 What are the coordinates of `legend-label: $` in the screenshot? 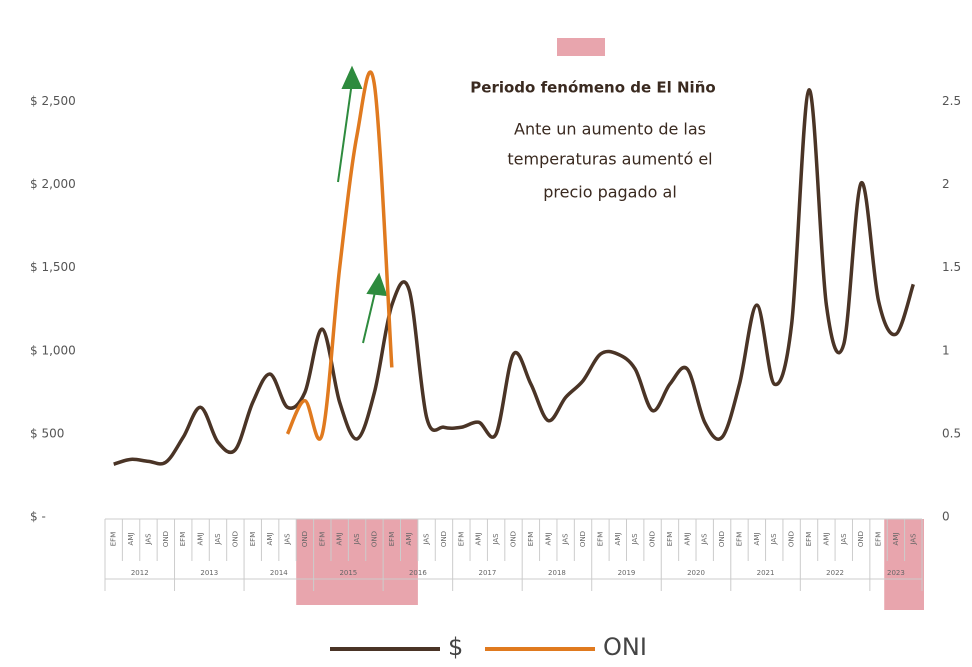 It's located at (455, 647).